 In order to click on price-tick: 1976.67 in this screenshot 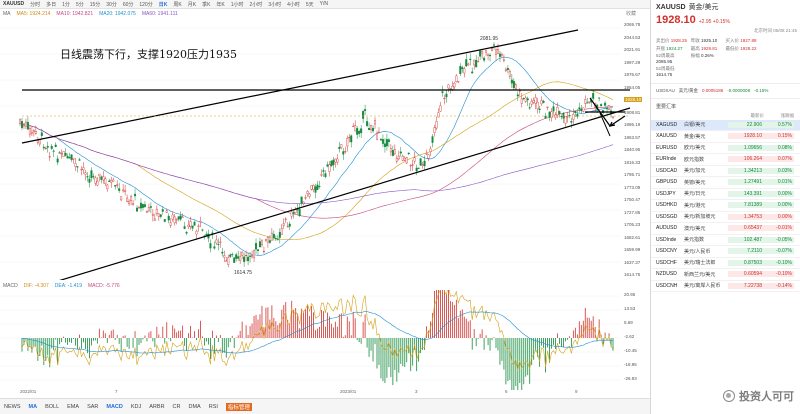, I will do `click(632, 74)`.